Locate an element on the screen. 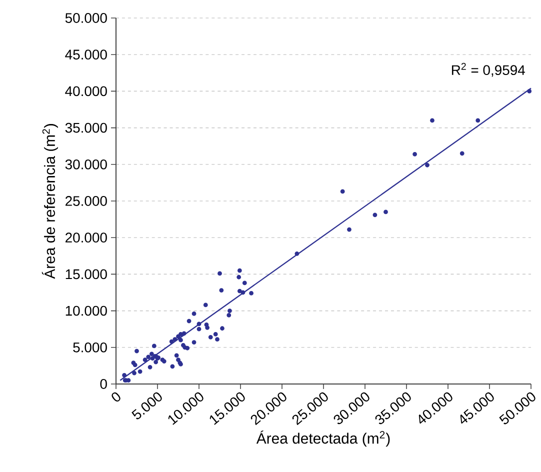  y-axis-title: Área de referencia (m$^{2}$) is located at coordinates (50, 201).